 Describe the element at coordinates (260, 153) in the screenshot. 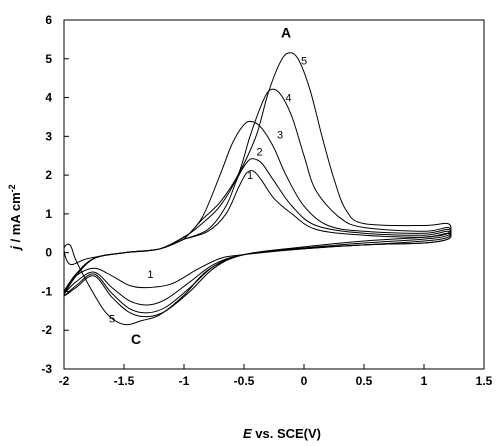

I see `curve-label-2: 2` at that location.